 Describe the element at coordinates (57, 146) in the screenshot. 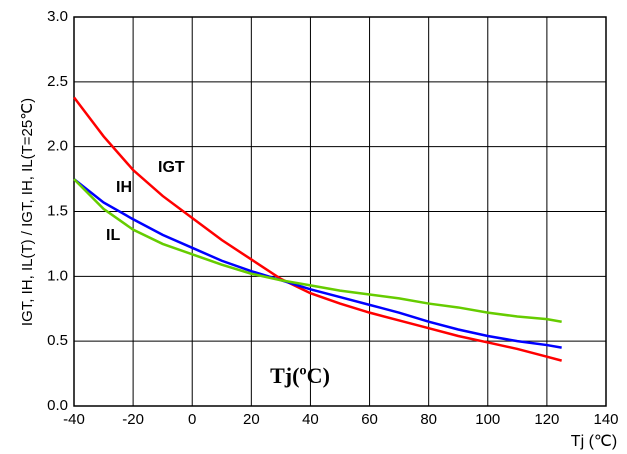

I see `y-tick-label: 2.0` at that location.